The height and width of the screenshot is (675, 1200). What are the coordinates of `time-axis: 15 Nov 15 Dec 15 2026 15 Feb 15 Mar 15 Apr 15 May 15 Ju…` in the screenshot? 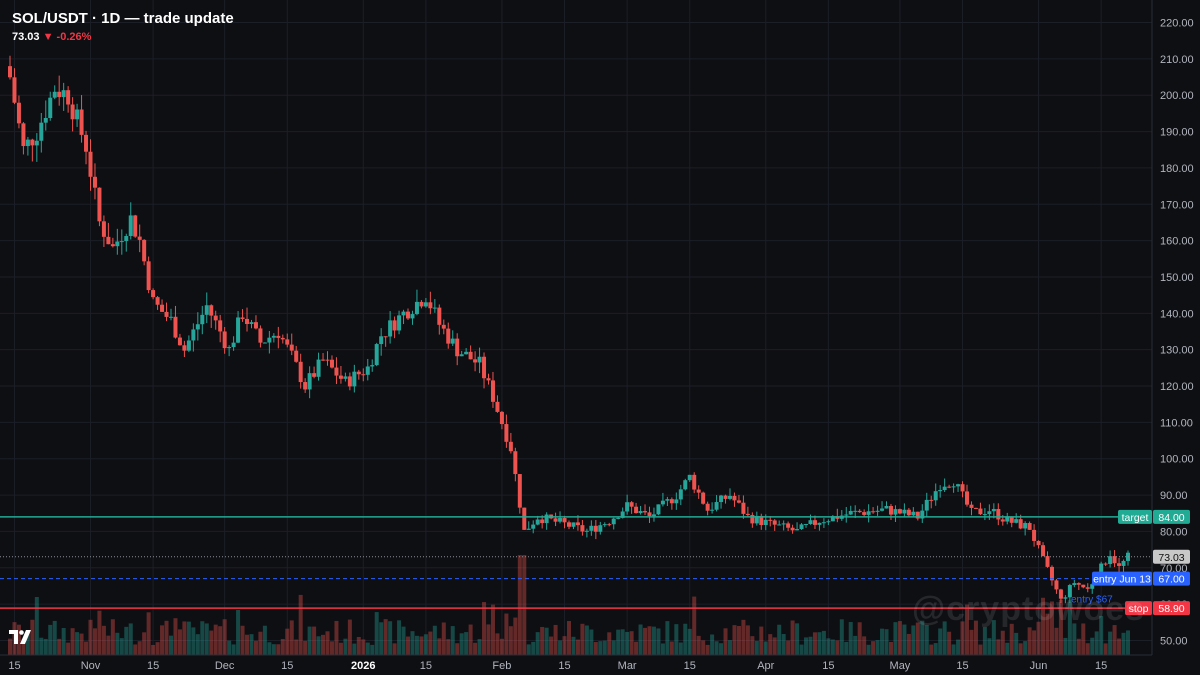 It's located at (557, 666).